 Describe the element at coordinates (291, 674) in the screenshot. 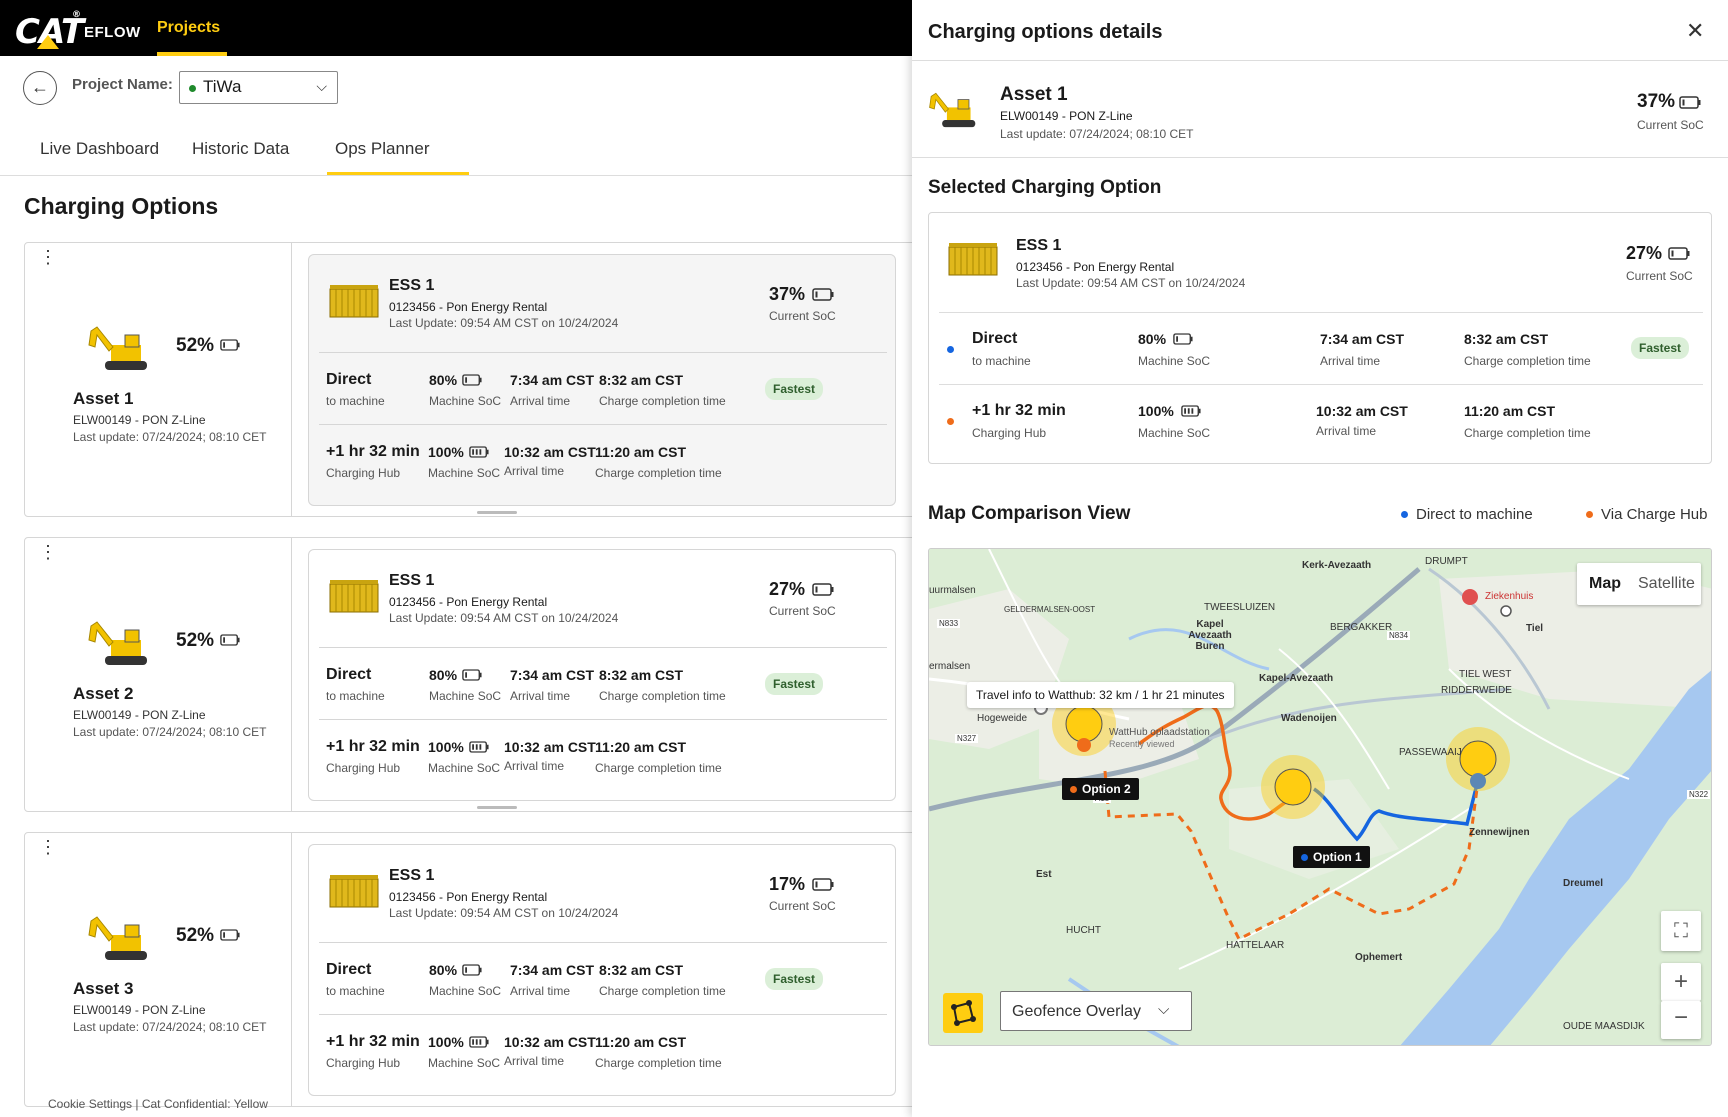

I see `card-divider` at that location.